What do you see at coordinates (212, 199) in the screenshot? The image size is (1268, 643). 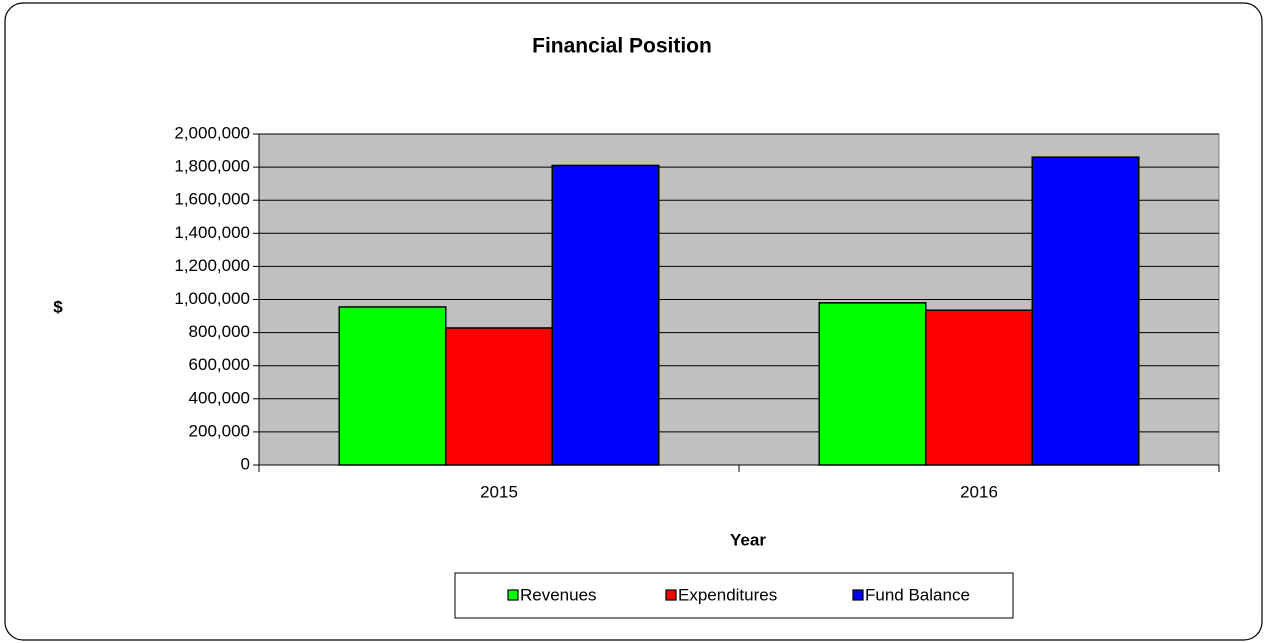 I see `y-tick-label: 1,600,000` at bounding box center [212, 199].